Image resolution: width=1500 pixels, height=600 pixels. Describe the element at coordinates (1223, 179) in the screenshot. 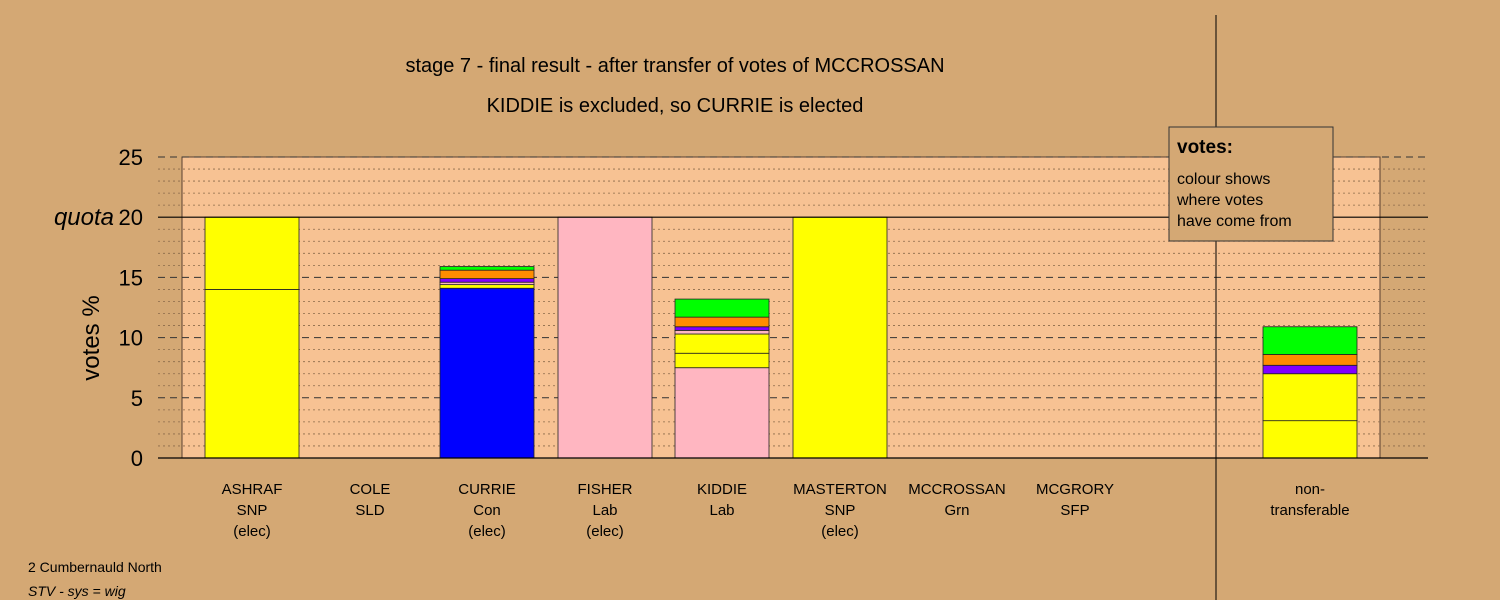

I see `legend-line-1: colour shows` at that location.